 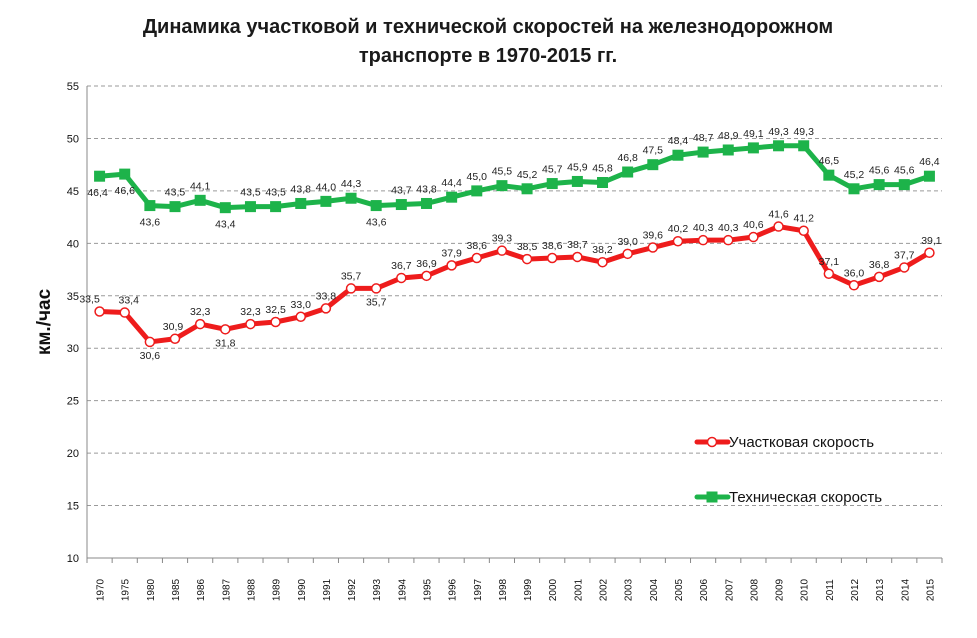 What do you see at coordinates (73, 244) in the screenshot?
I see `y-tick-label: 40` at bounding box center [73, 244].